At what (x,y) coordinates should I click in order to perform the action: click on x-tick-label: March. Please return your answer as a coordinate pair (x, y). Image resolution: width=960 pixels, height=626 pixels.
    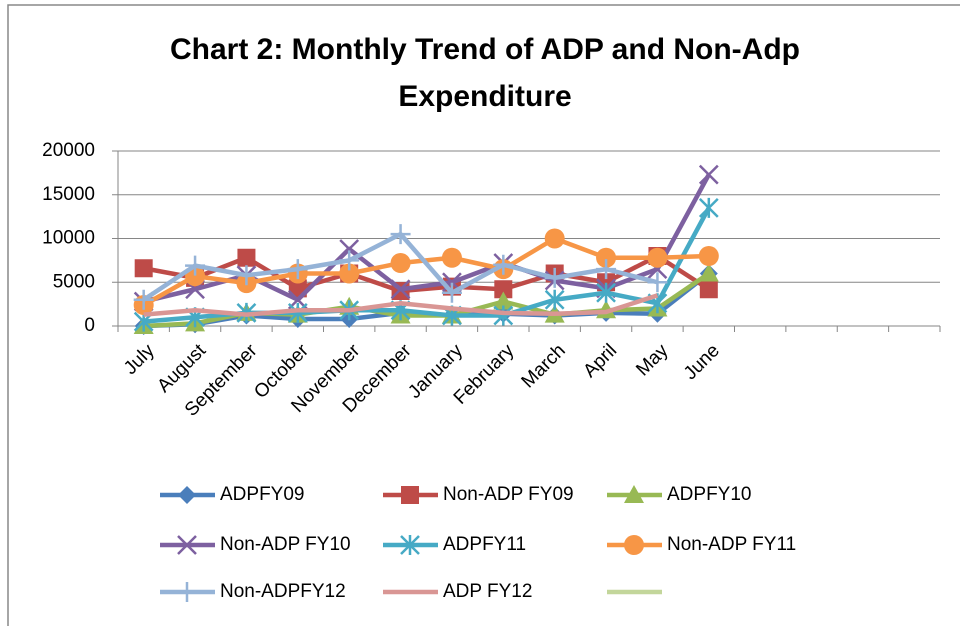
    Looking at the image, I should click on (544, 366).